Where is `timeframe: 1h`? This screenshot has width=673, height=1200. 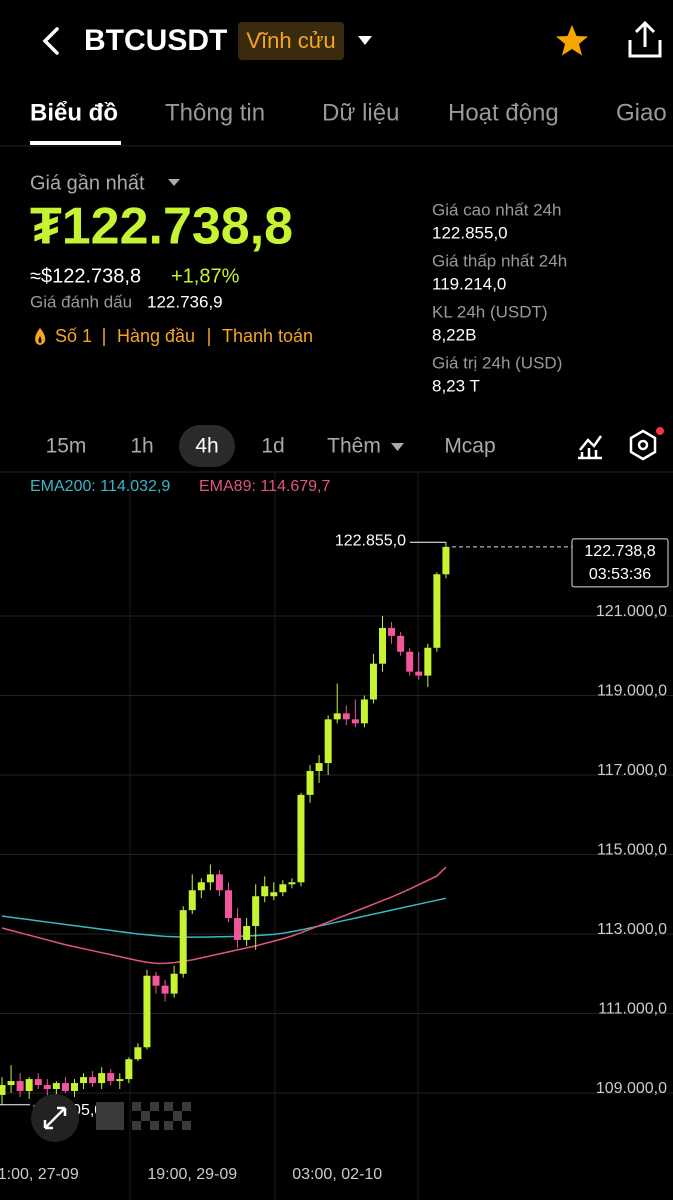 timeframe: 1h is located at coordinates (141, 446).